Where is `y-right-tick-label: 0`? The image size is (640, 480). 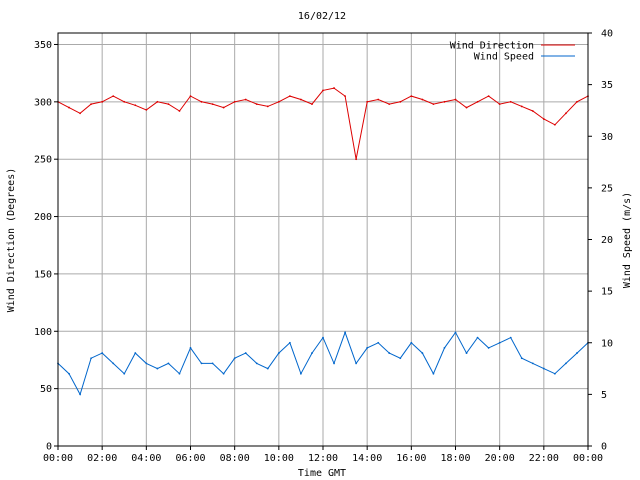
y-right-tick-label: 0 is located at coordinates (604, 447).